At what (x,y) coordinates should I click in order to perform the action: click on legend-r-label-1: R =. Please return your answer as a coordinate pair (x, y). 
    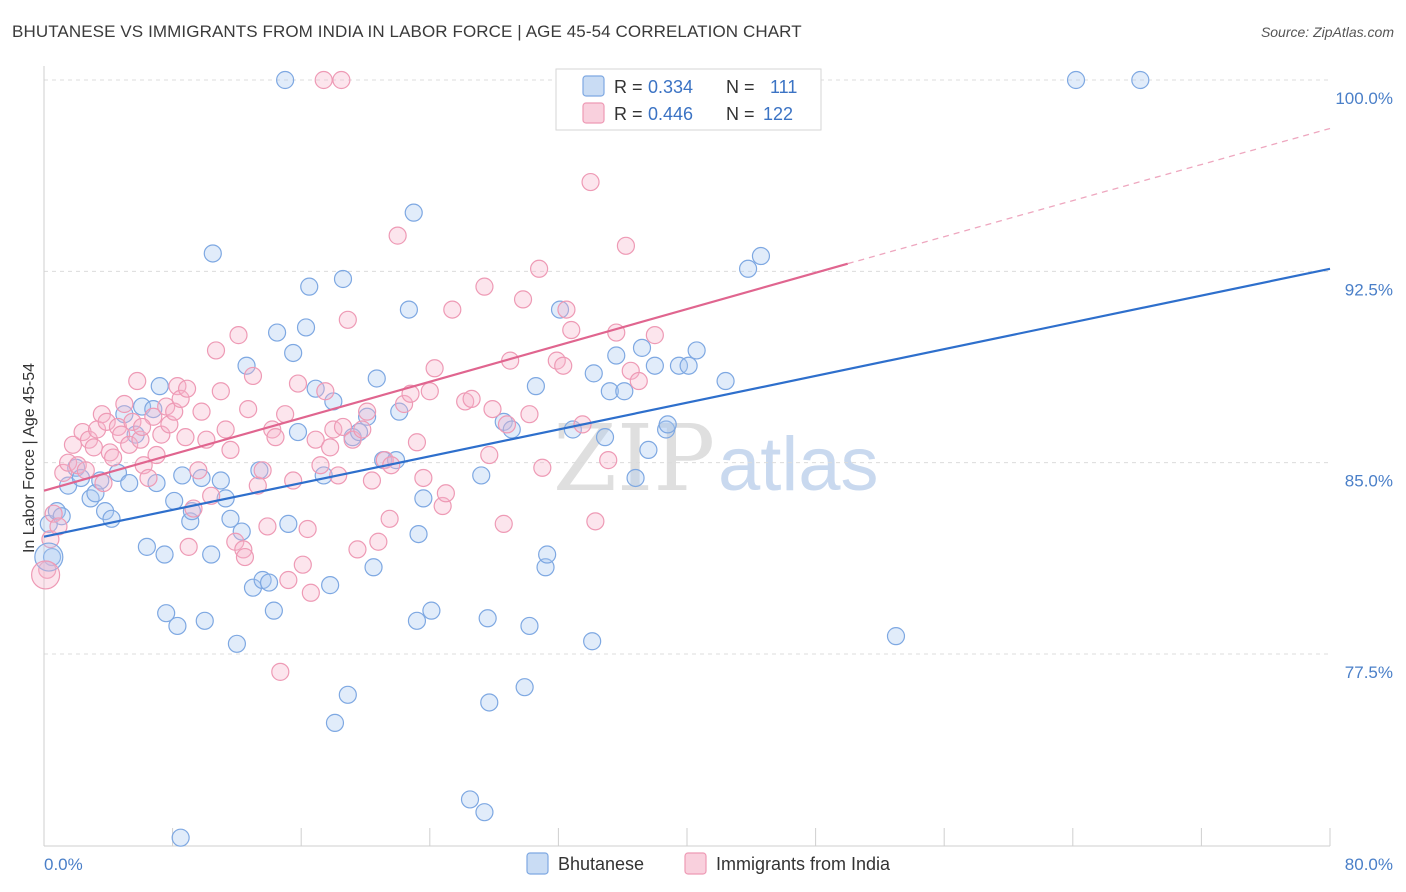
    Looking at the image, I should click on (628, 87).